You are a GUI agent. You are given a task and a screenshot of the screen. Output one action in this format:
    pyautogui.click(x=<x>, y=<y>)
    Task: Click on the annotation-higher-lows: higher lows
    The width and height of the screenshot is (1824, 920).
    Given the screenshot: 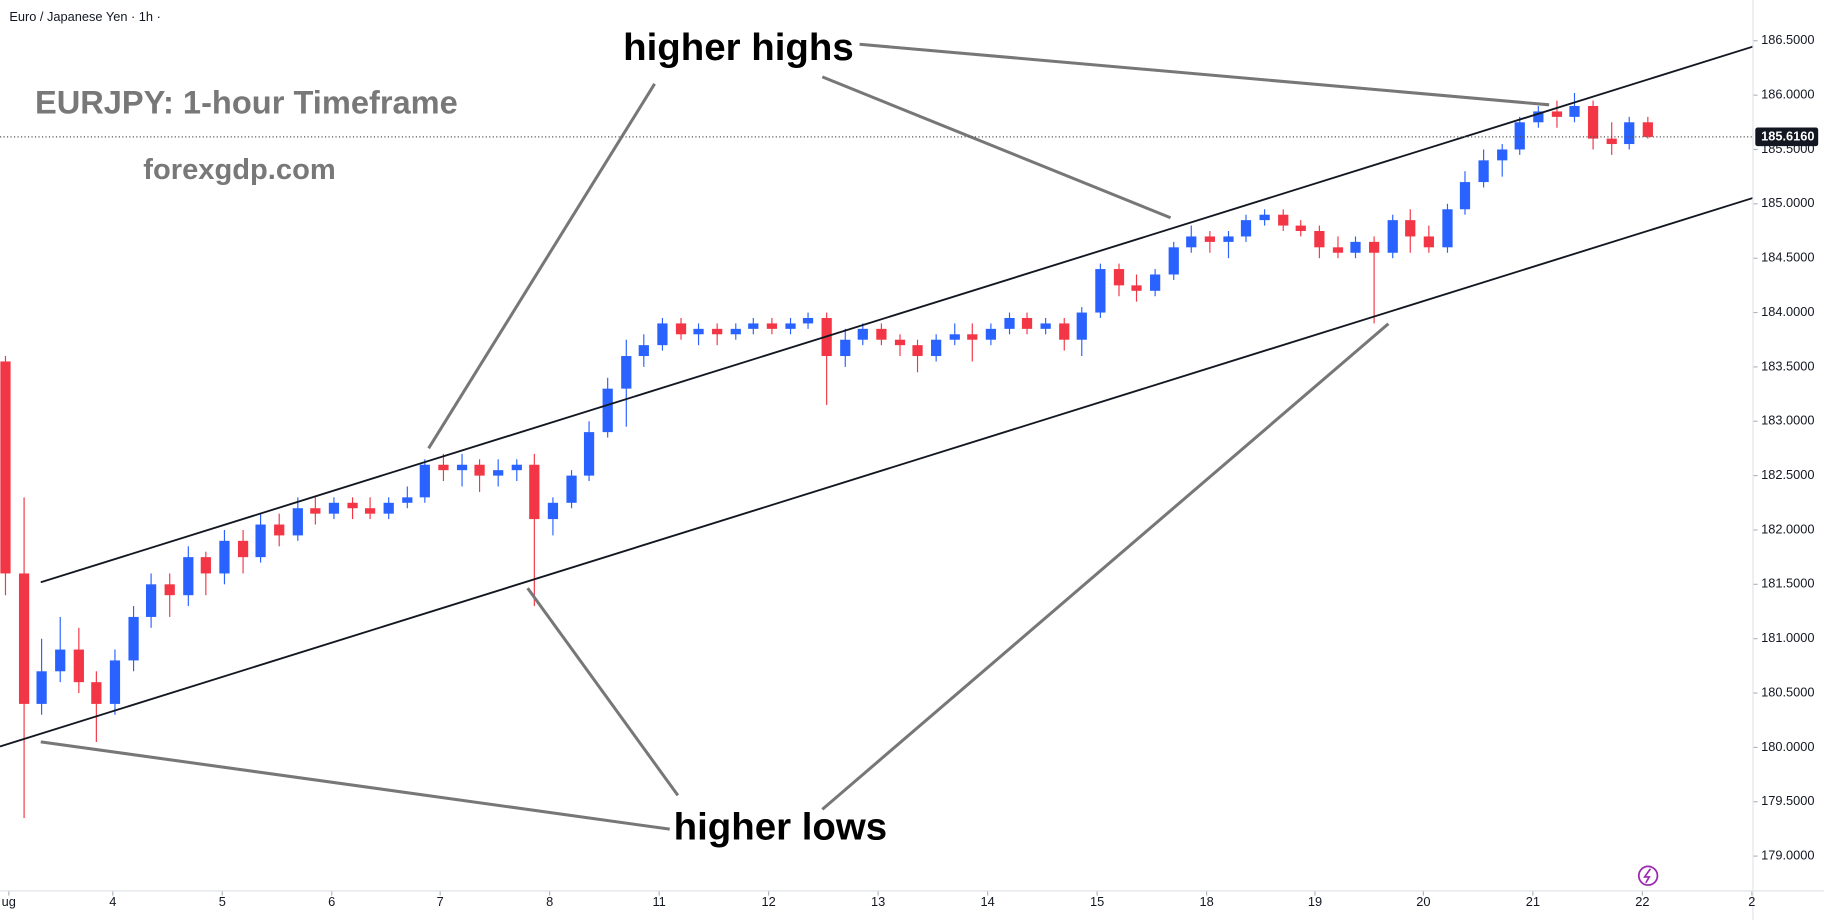 What is the action you would take?
    pyautogui.click(x=781, y=826)
    